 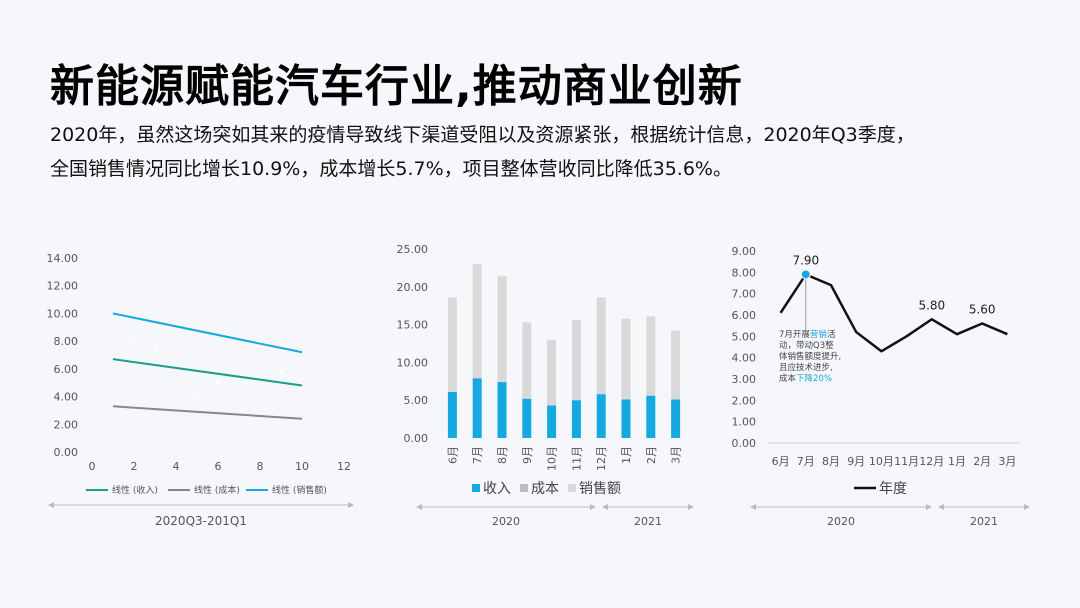 I want to click on legend-label: 线性 (收入), so click(x=135, y=490).